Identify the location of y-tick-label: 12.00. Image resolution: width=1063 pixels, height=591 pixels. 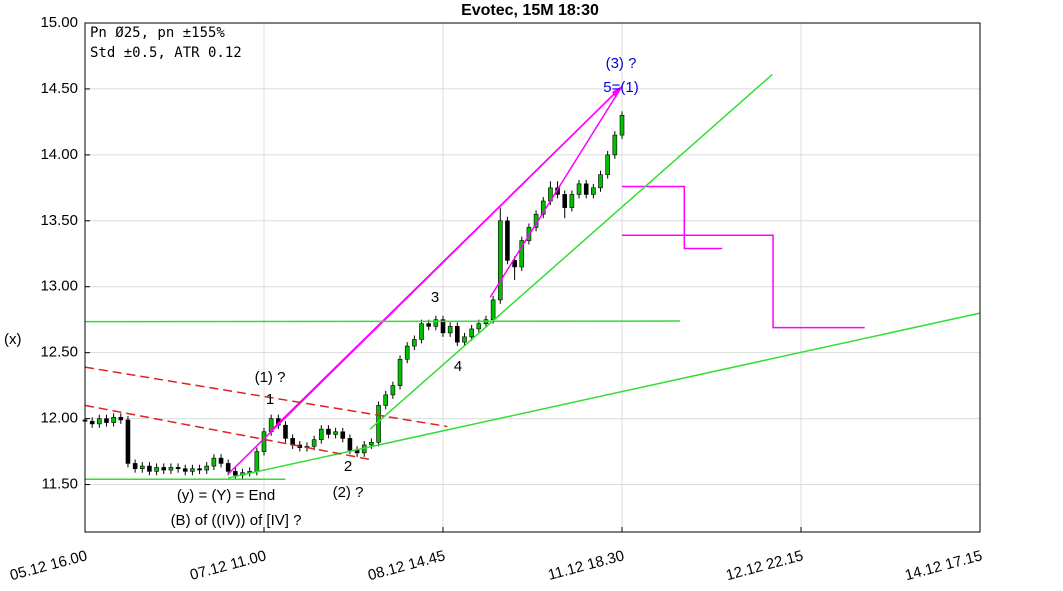
(59, 418).